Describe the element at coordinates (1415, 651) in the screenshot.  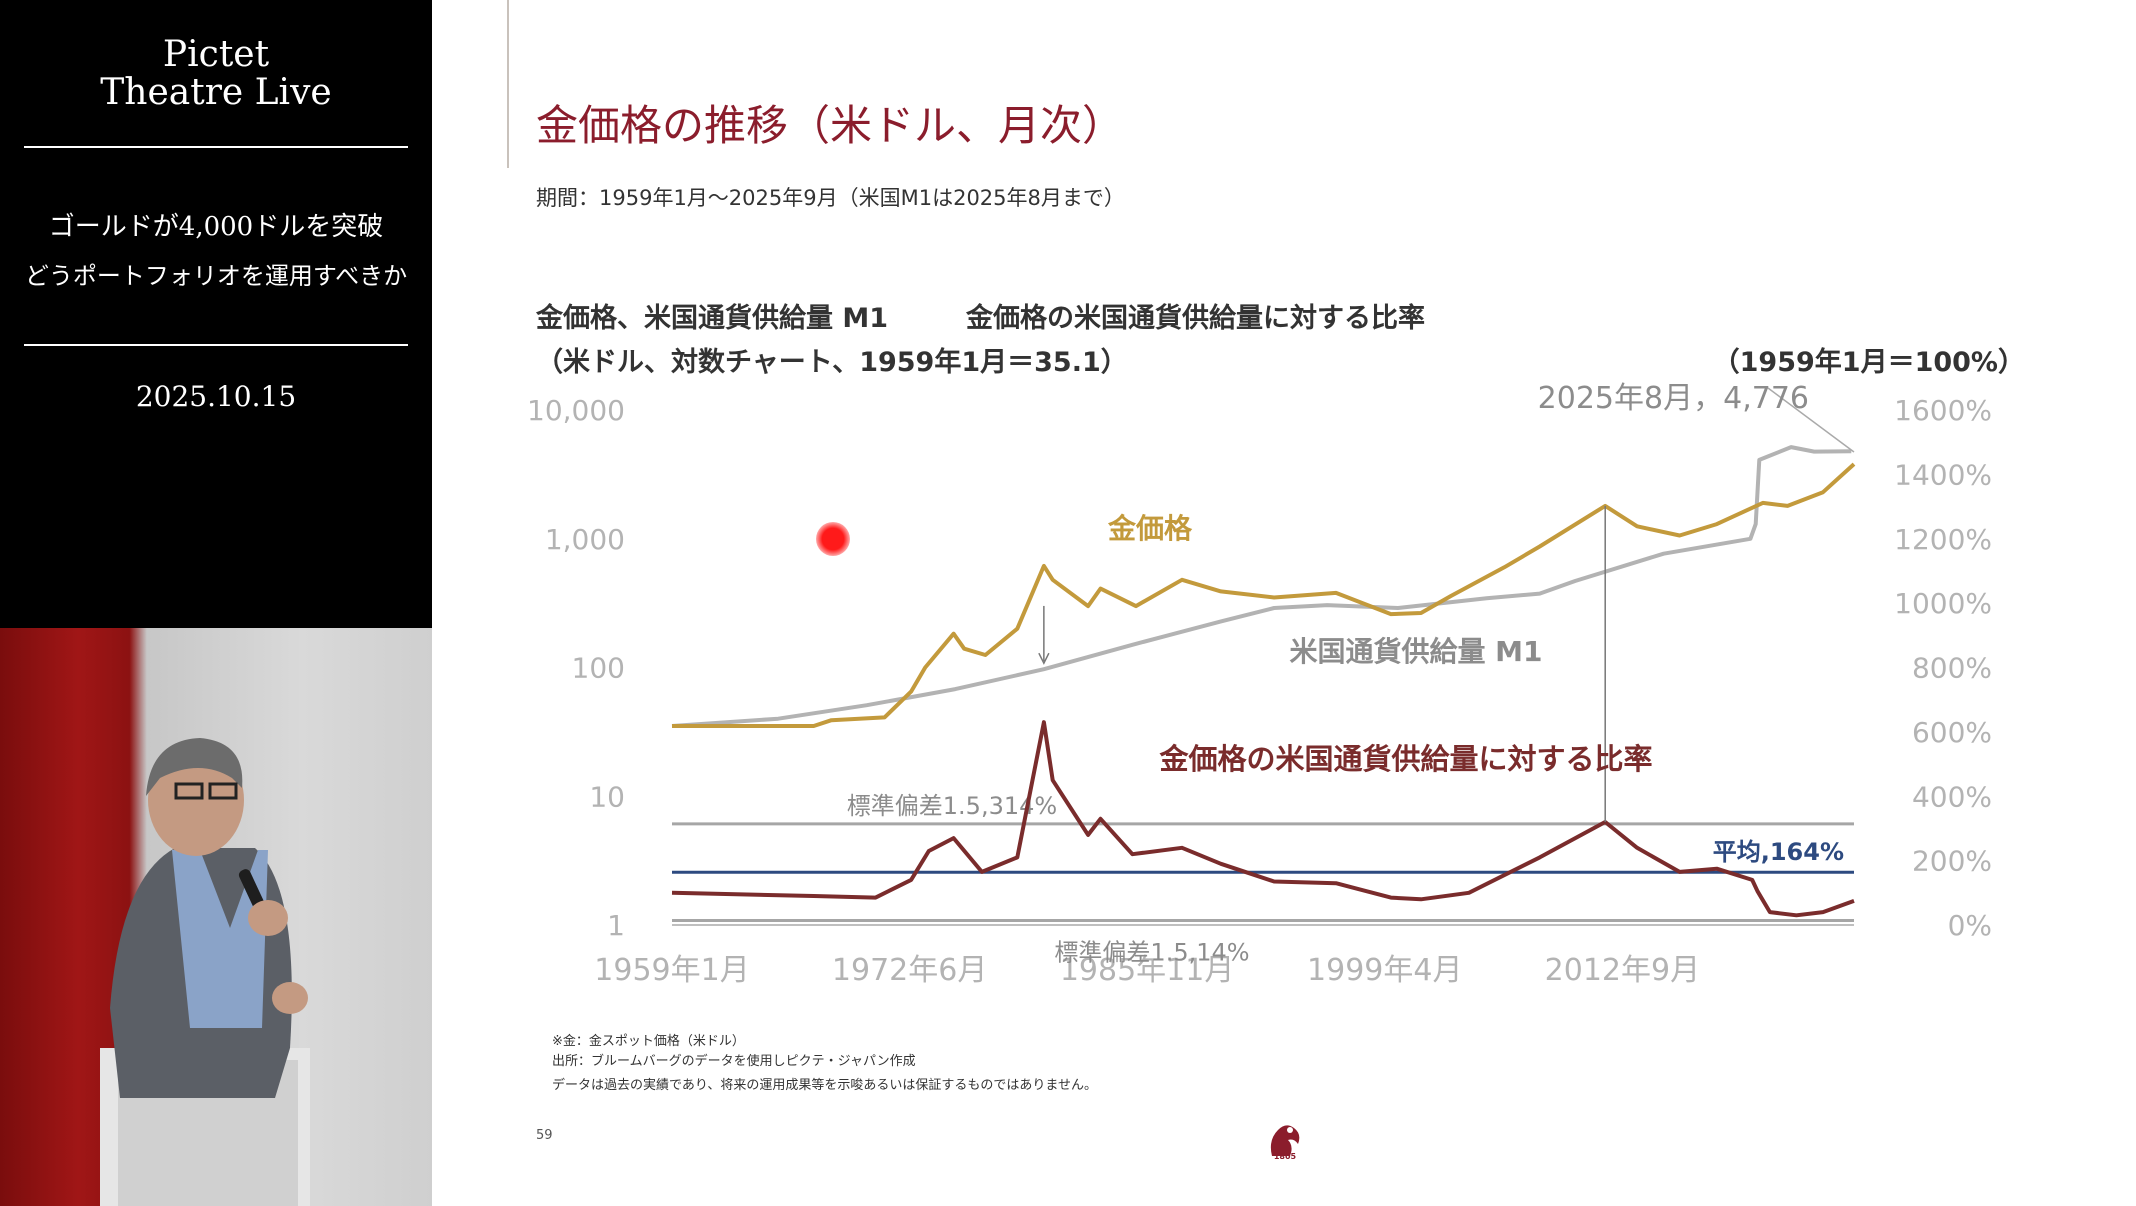
I see `m1-series-label: 米国通貨供給量 M1` at that location.